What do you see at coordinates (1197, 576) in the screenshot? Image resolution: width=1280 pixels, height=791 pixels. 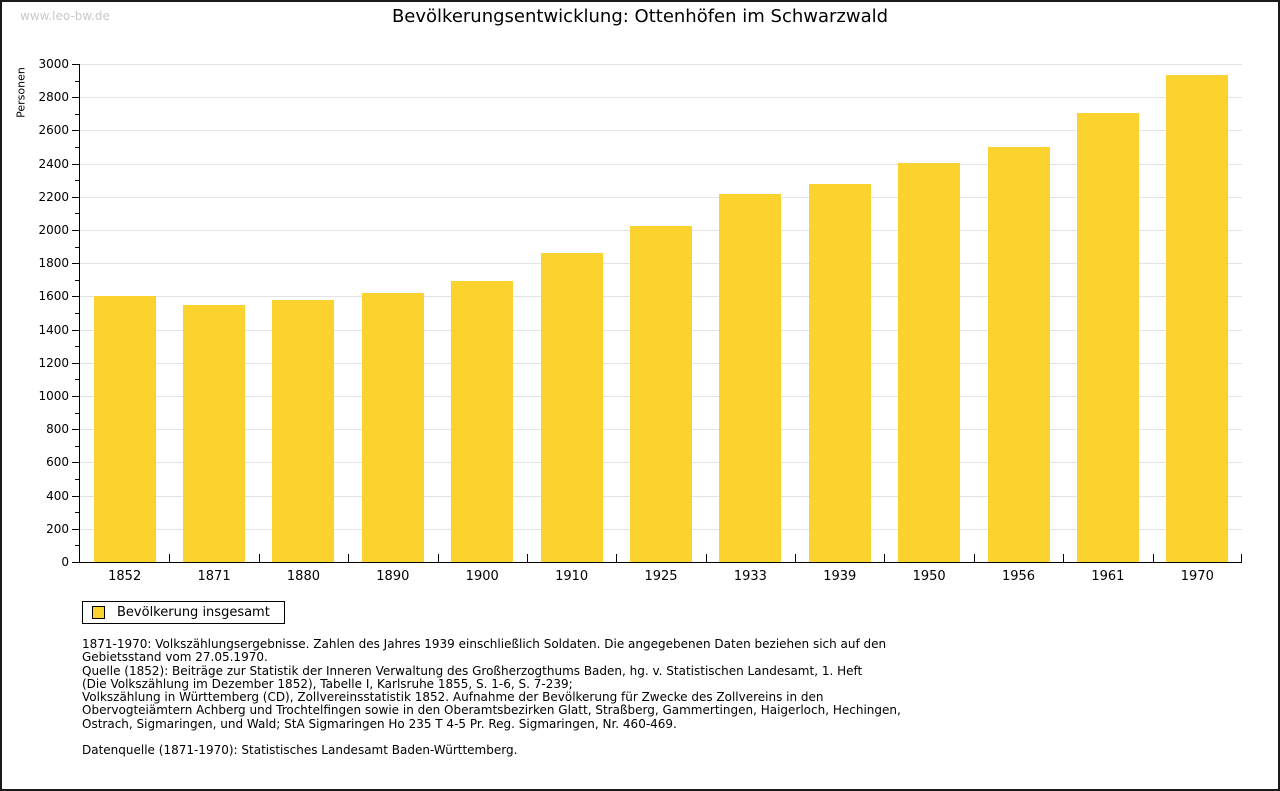 I see `x-tick-label: 1970` at bounding box center [1197, 576].